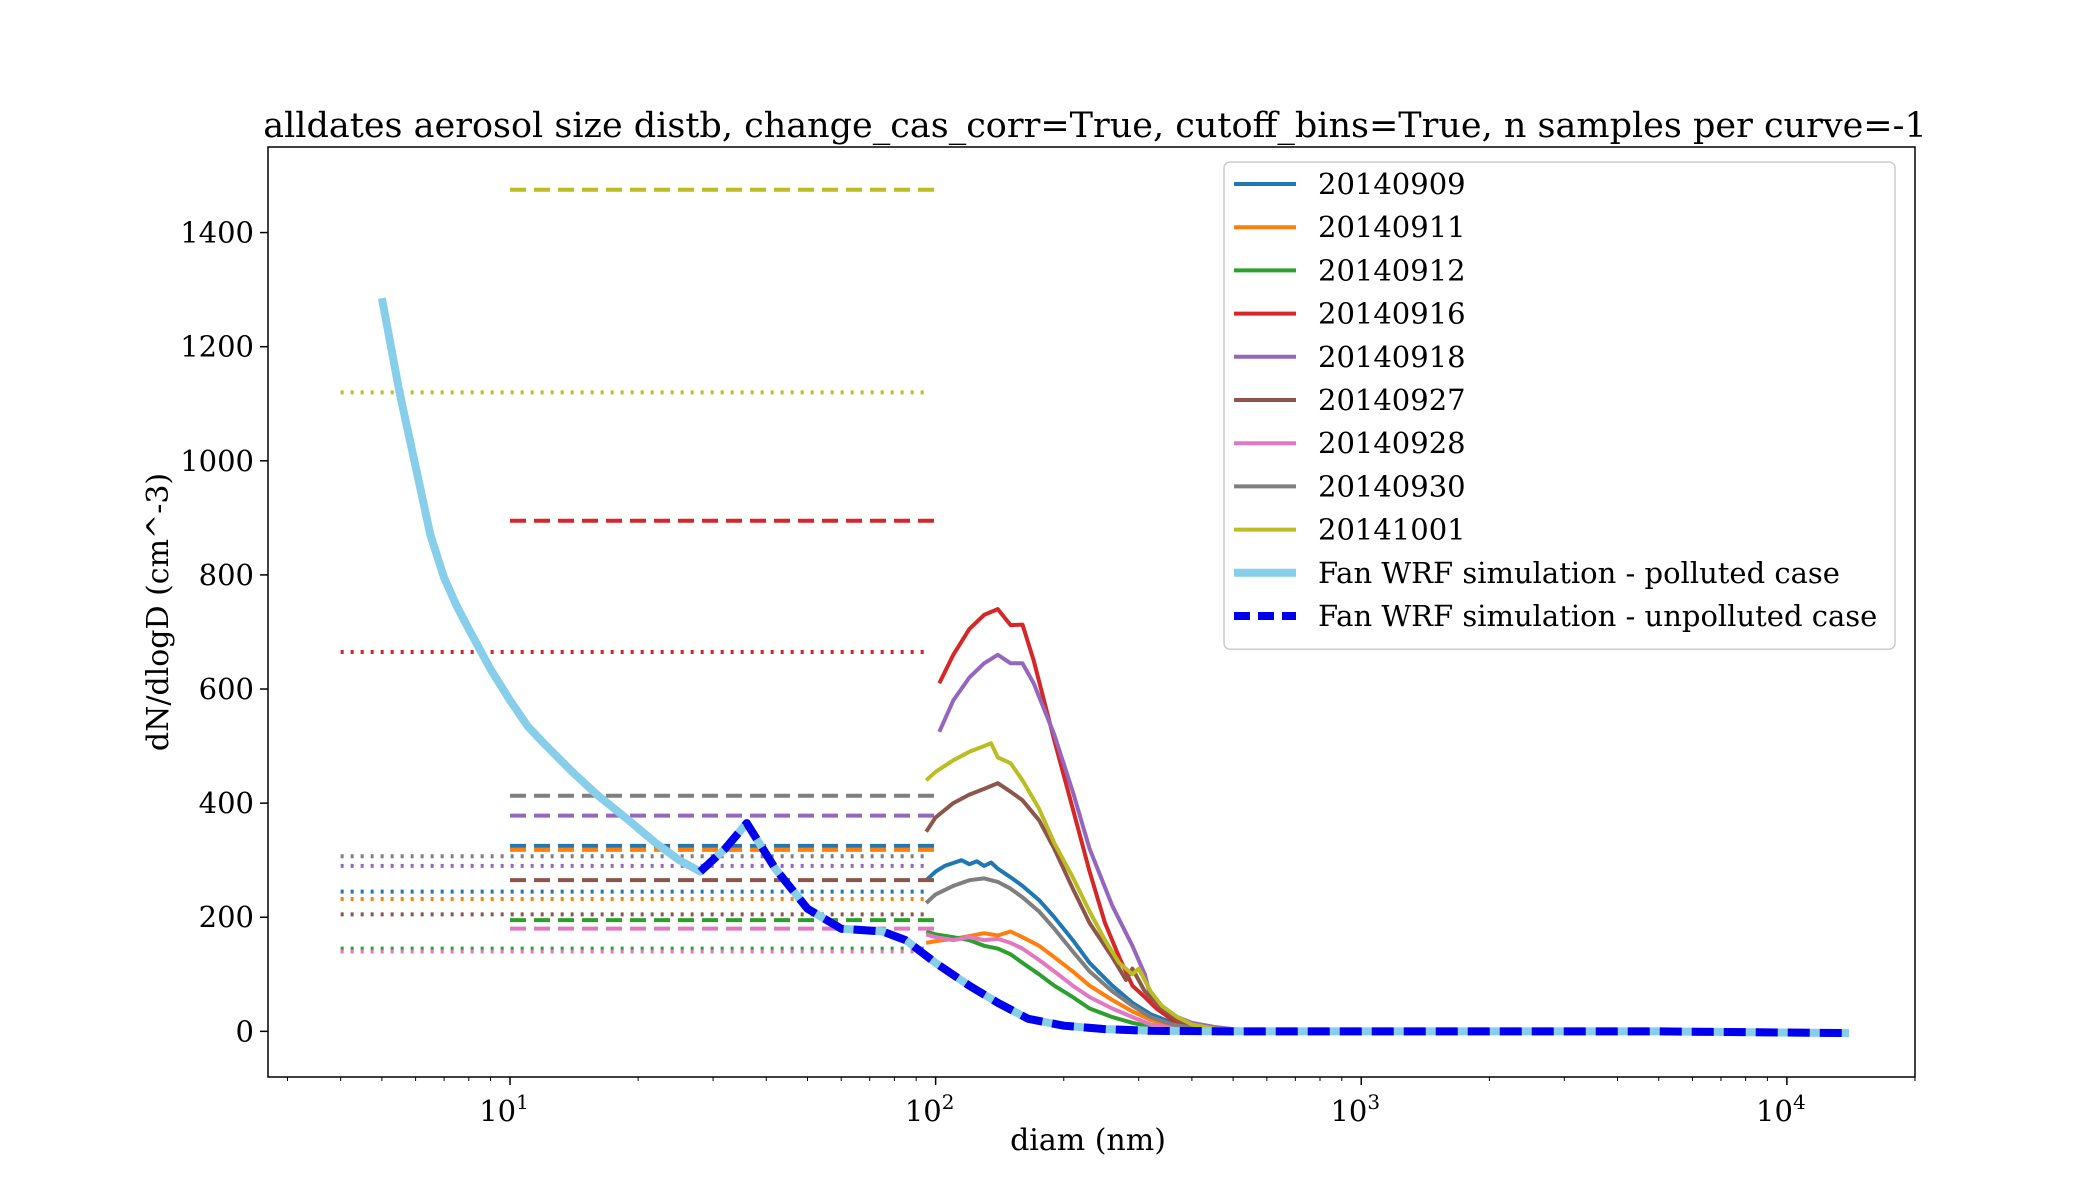 This screenshot has height=1200, width=2100. What do you see at coordinates (1392, 357) in the screenshot?
I see `legend-label: 20140918` at bounding box center [1392, 357].